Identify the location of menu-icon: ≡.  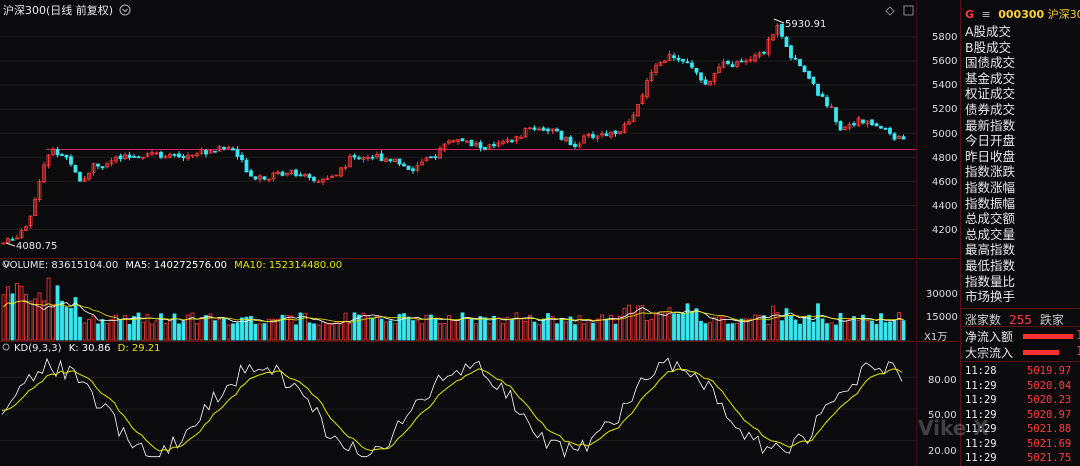
(986, 14).